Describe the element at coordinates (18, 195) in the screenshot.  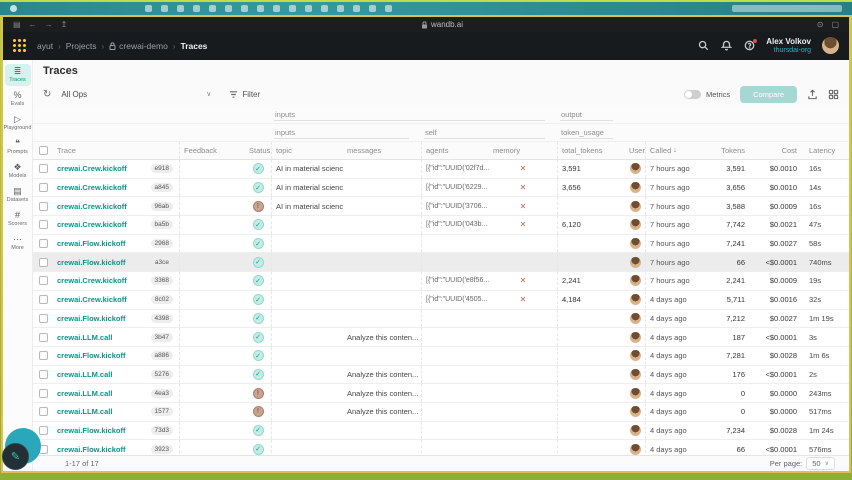
I see `sidebar-item-datasets: ▤ Datasets` at that location.